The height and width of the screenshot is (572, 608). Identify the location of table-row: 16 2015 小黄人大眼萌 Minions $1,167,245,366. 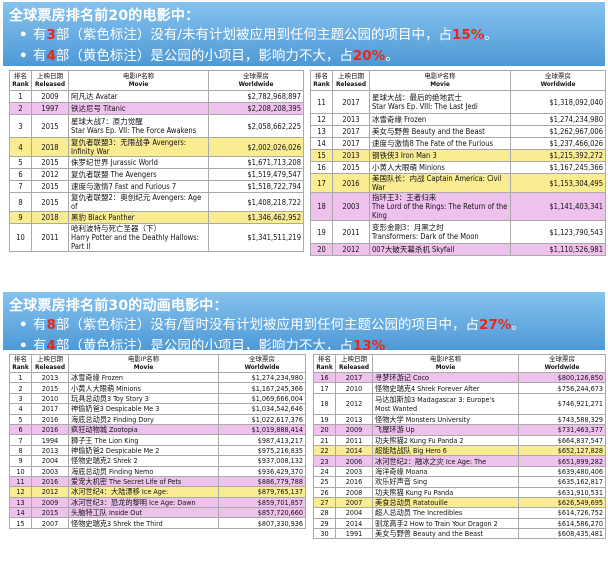
(458, 167).